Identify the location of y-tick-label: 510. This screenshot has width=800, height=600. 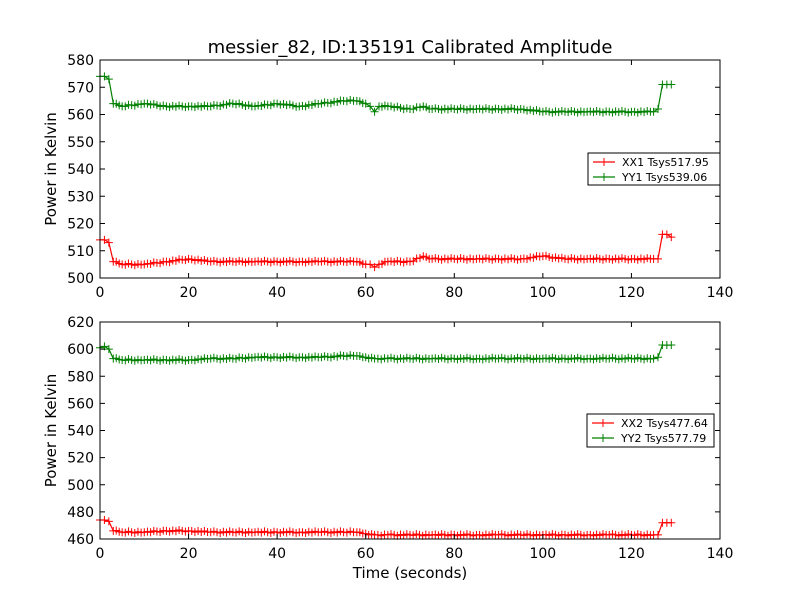
(80, 252).